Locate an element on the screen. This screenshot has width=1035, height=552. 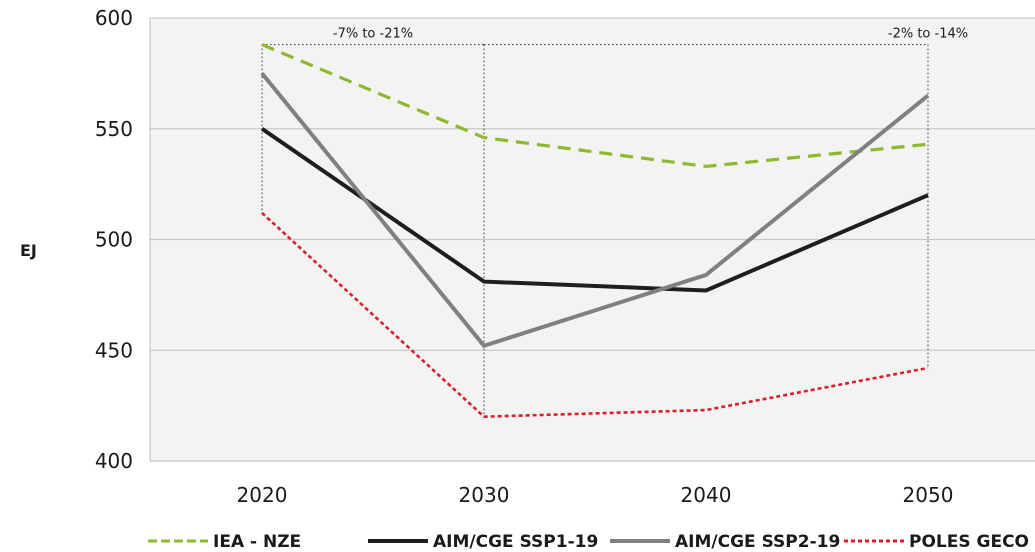
series-line is located at coordinates (595, 106).